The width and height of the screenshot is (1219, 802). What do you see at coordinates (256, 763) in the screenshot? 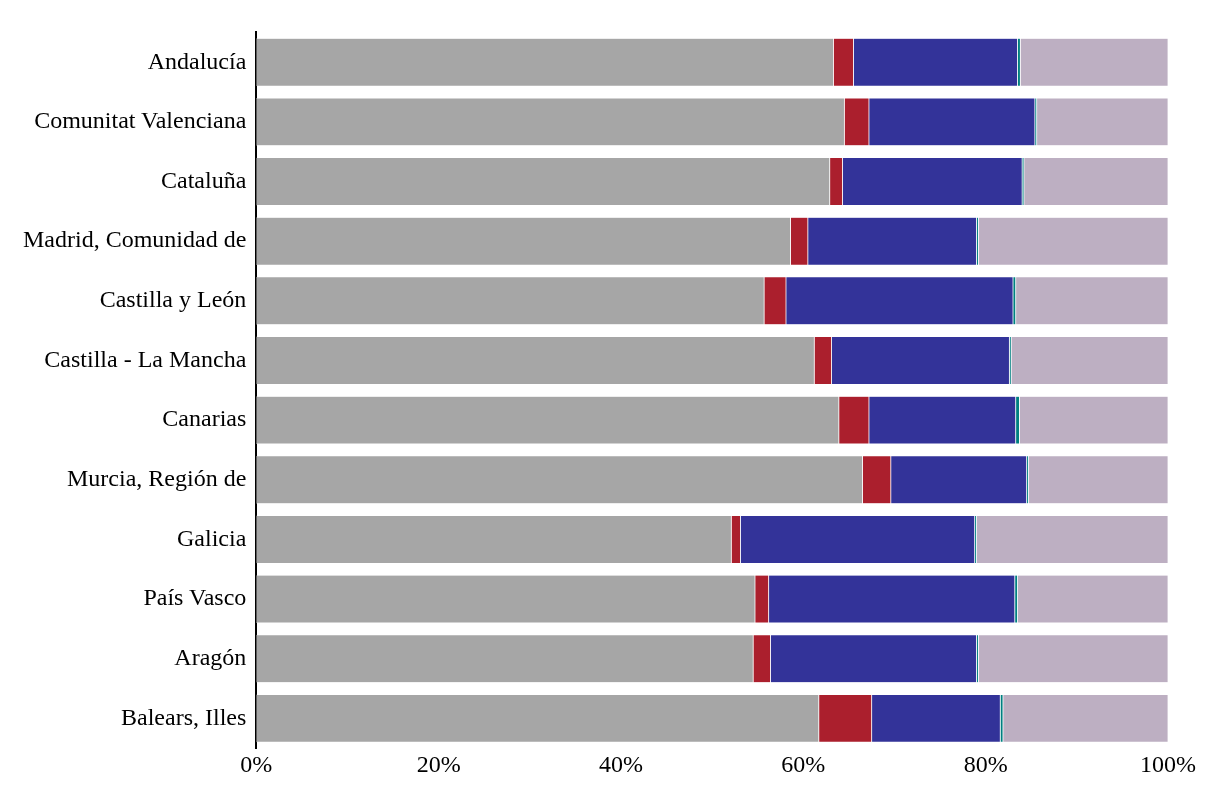
I see `x-tick-label: 0%` at bounding box center [256, 763].